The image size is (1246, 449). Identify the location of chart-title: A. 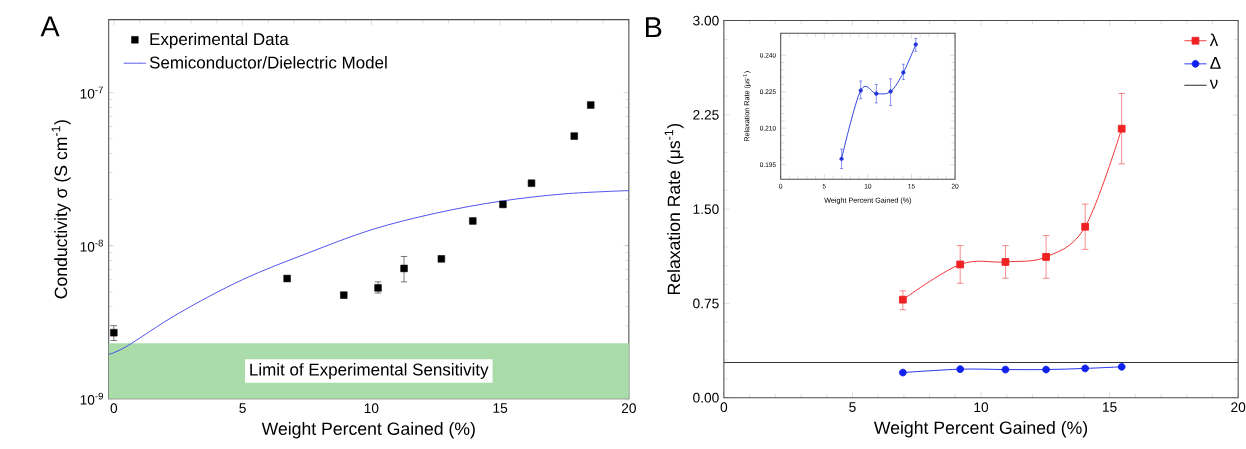
(50, 26).